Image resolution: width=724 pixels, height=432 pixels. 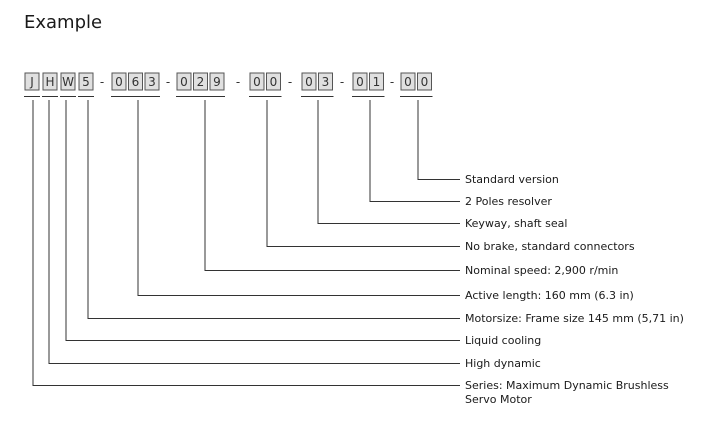 What do you see at coordinates (567, 385) in the screenshot?
I see `code-label: Series: Maximum Dynamic Brushless` at bounding box center [567, 385].